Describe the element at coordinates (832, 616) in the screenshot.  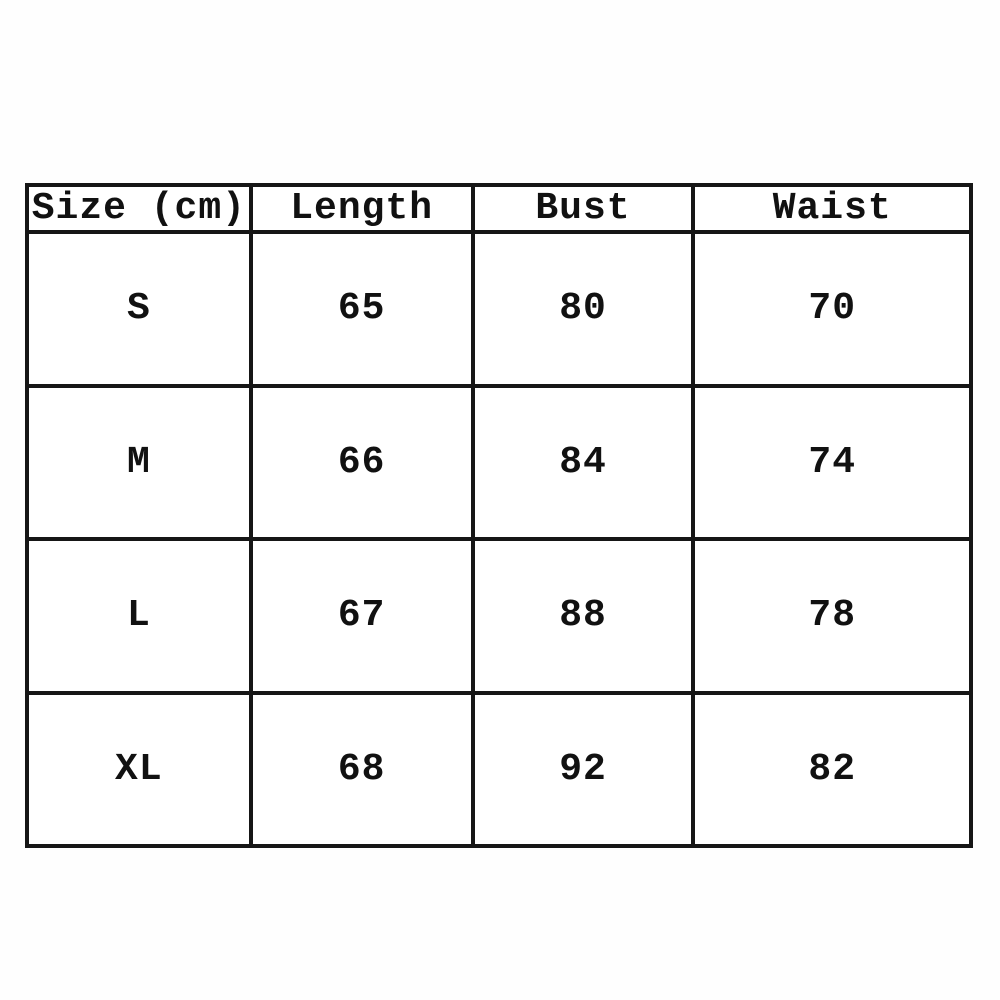
I see `cell-l-waist: 78` at that location.